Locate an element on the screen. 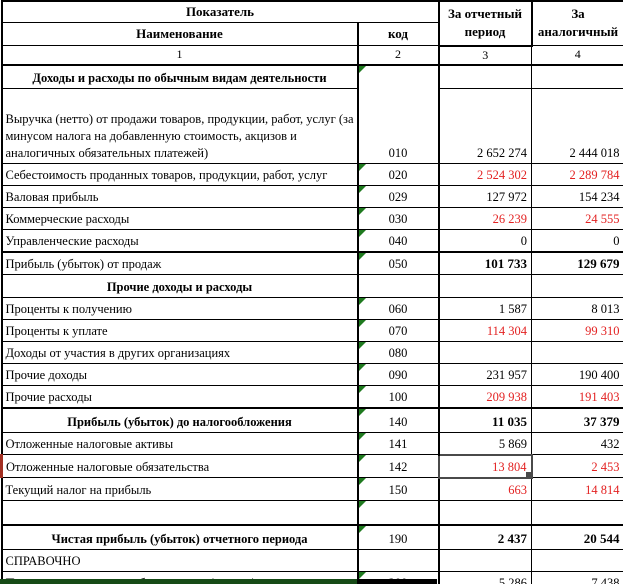 This screenshot has width=623, height=584. col-num-2: 2 is located at coordinates (397, 55).